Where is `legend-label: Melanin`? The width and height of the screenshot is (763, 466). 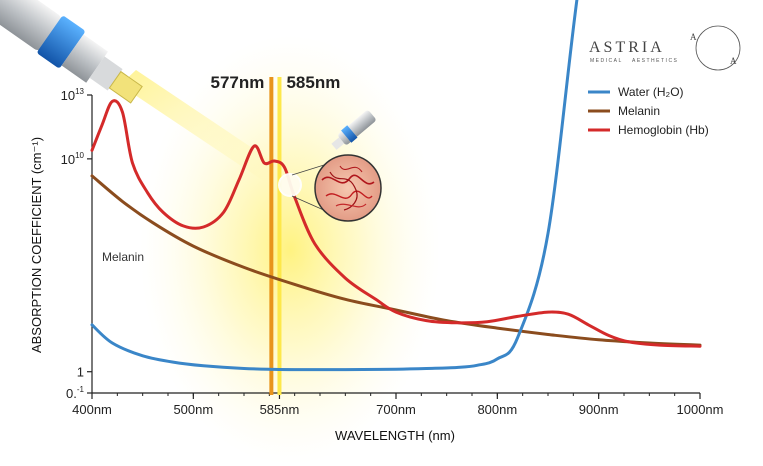 legend-label: Melanin is located at coordinates (639, 111).